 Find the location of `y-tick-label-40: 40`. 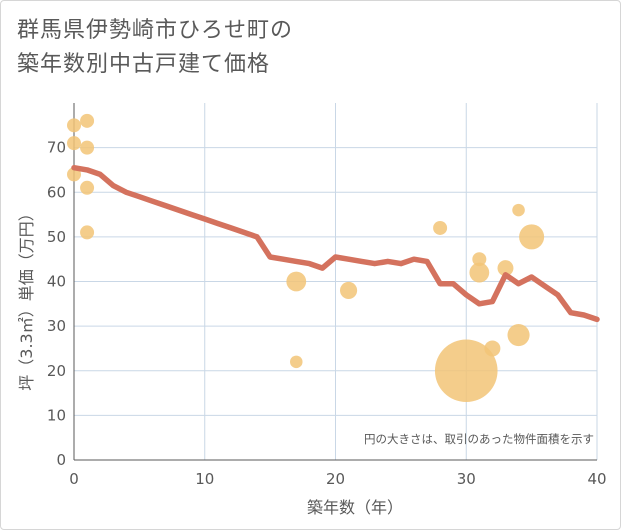

y-tick-label-40: 40 is located at coordinates (56, 282).